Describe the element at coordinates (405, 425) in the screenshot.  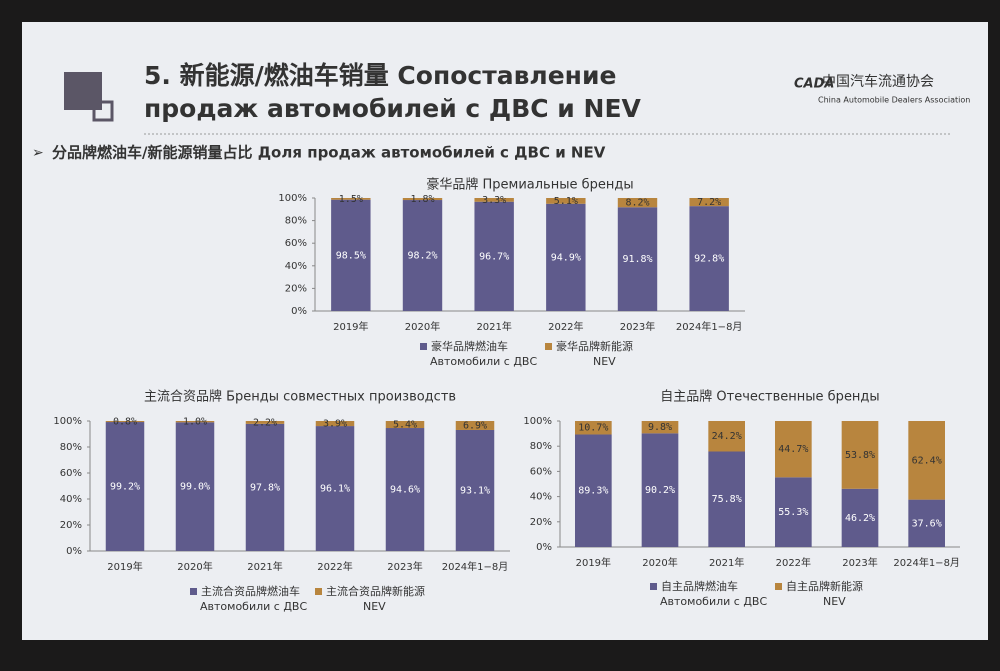
I see `data-label: 5.4%` at that location.